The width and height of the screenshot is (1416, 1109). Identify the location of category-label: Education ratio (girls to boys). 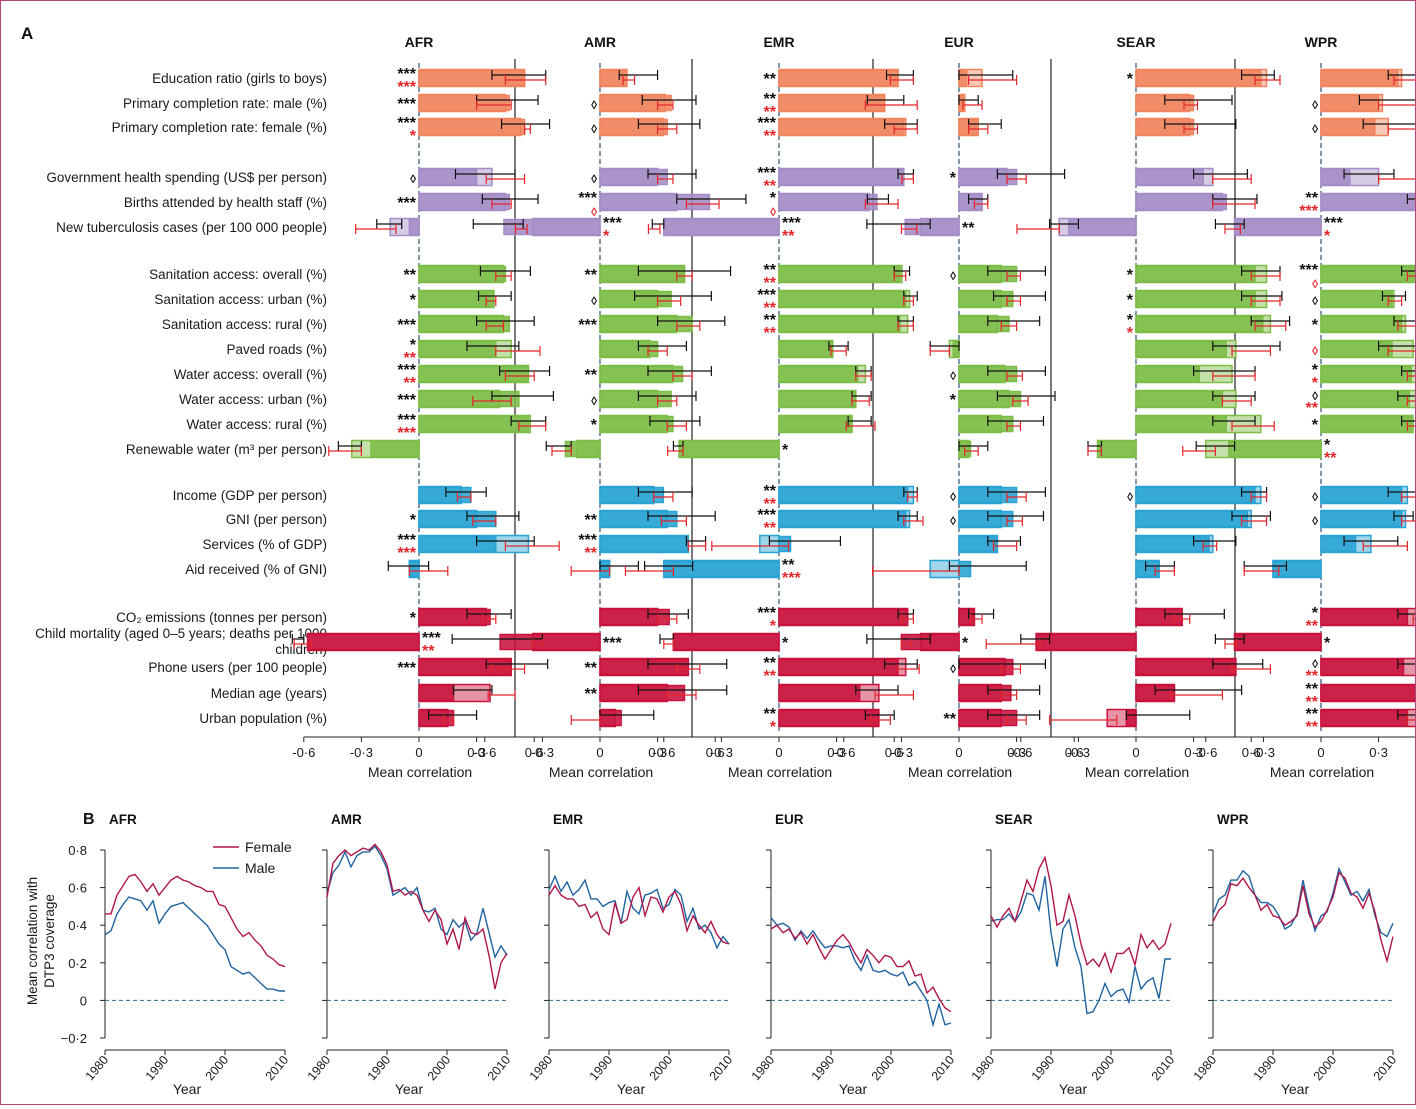
(239, 78).